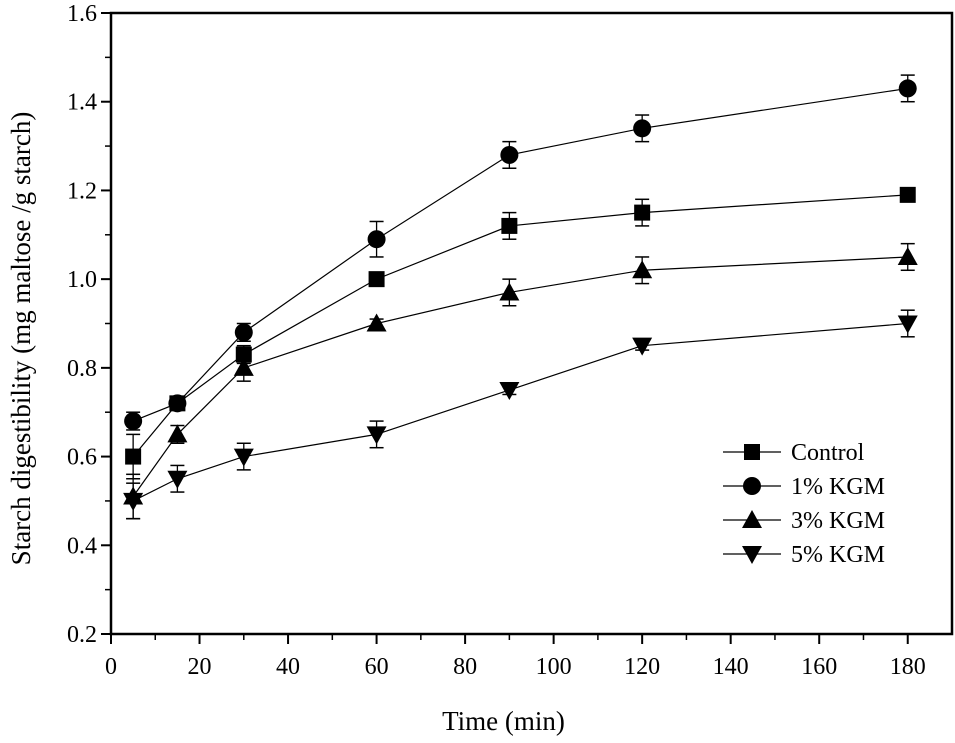 This screenshot has height=743, width=955. I want to click on x-axis-title: Time (min), so click(503, 721).